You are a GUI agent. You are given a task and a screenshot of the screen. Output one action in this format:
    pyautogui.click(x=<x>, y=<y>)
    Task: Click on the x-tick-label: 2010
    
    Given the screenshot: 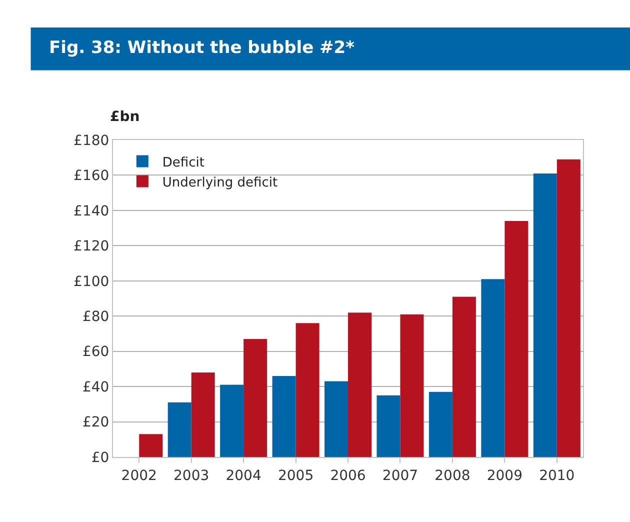 What is the action you would take?
    pyautogui.click(x=557, y=476)
    